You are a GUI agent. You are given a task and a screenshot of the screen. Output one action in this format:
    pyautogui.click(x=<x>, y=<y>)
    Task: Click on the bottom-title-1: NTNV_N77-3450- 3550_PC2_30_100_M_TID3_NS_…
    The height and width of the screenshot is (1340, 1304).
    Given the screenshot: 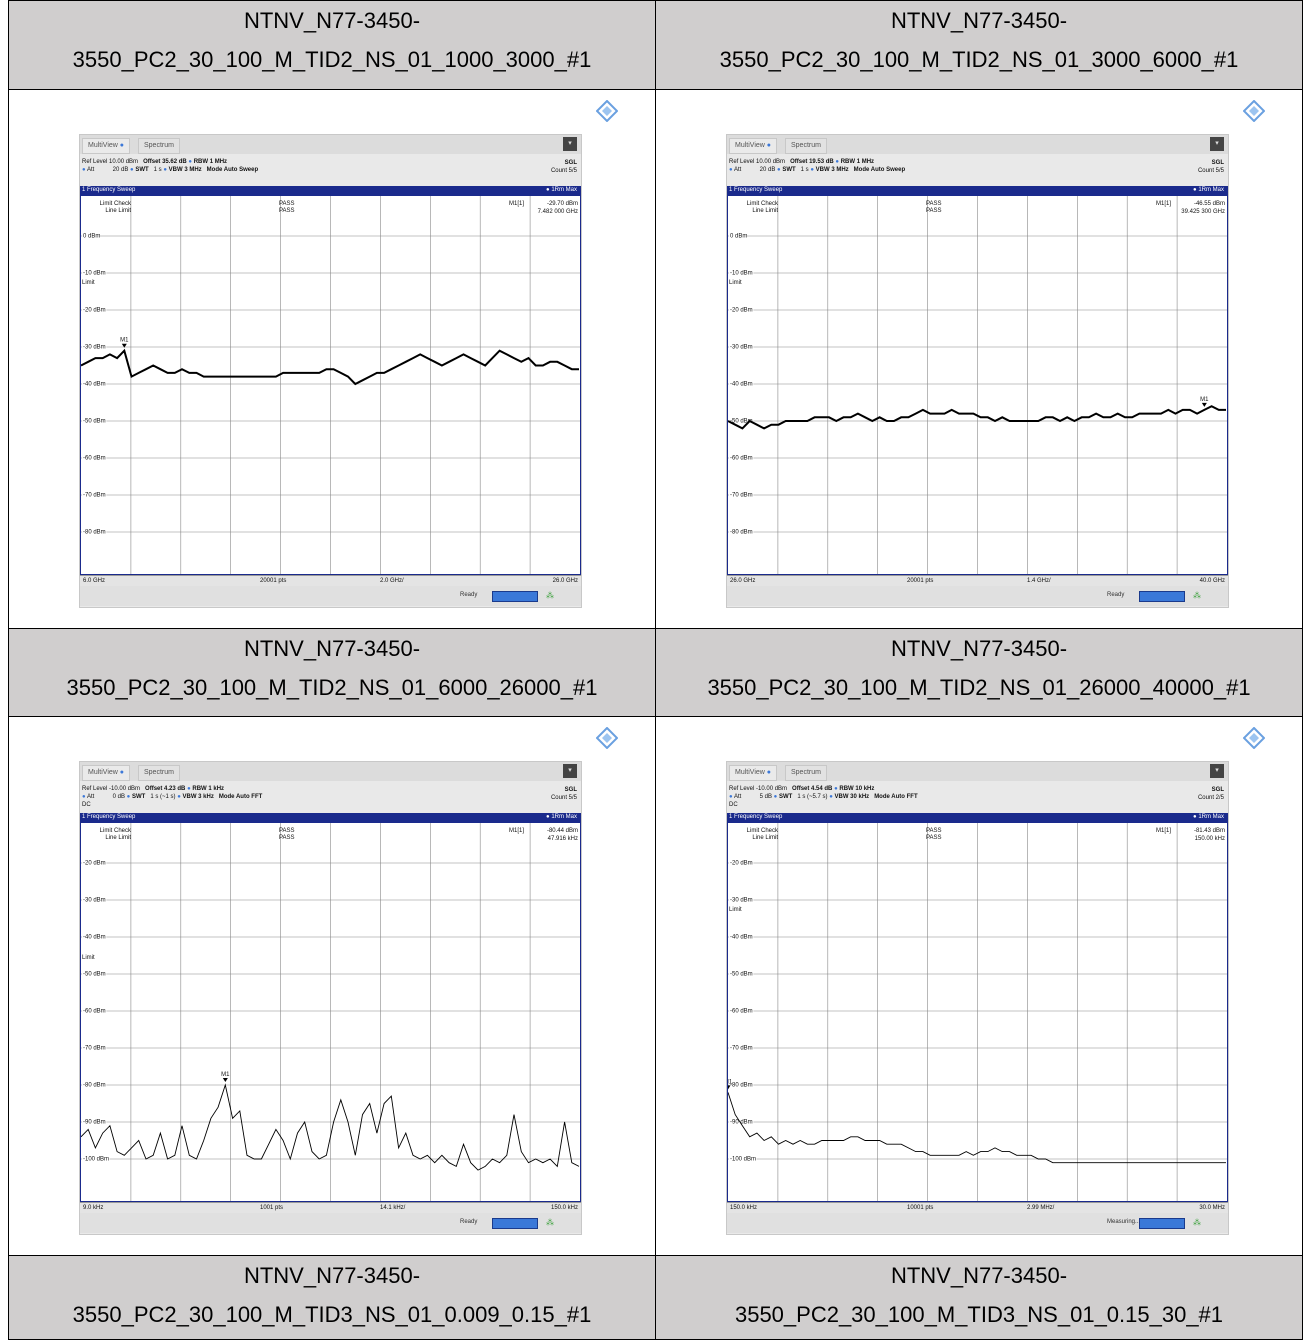 What is the action you would take?
    pyautogui.click(x=979, y=1297)
    